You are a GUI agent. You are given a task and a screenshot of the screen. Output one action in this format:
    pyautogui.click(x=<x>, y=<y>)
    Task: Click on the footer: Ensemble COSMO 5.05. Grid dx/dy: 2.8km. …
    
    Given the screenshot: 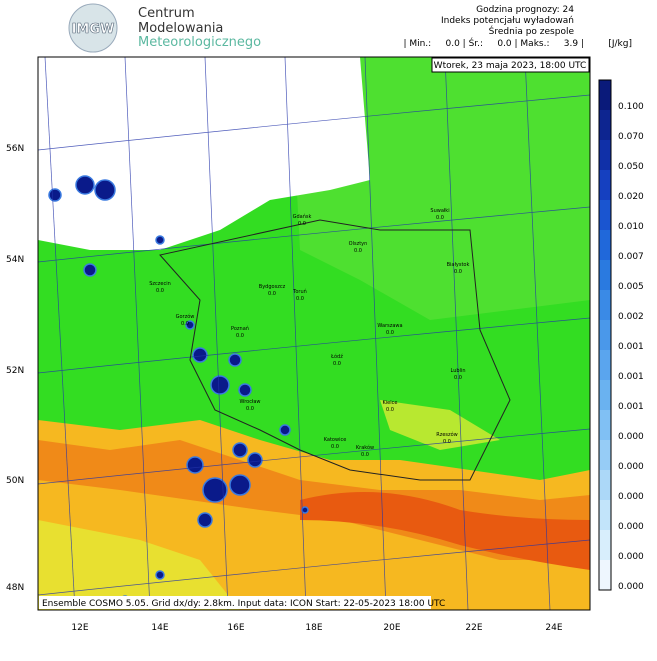 What is the action you would take?
    pyautogui.click(x=243, y=604)
    